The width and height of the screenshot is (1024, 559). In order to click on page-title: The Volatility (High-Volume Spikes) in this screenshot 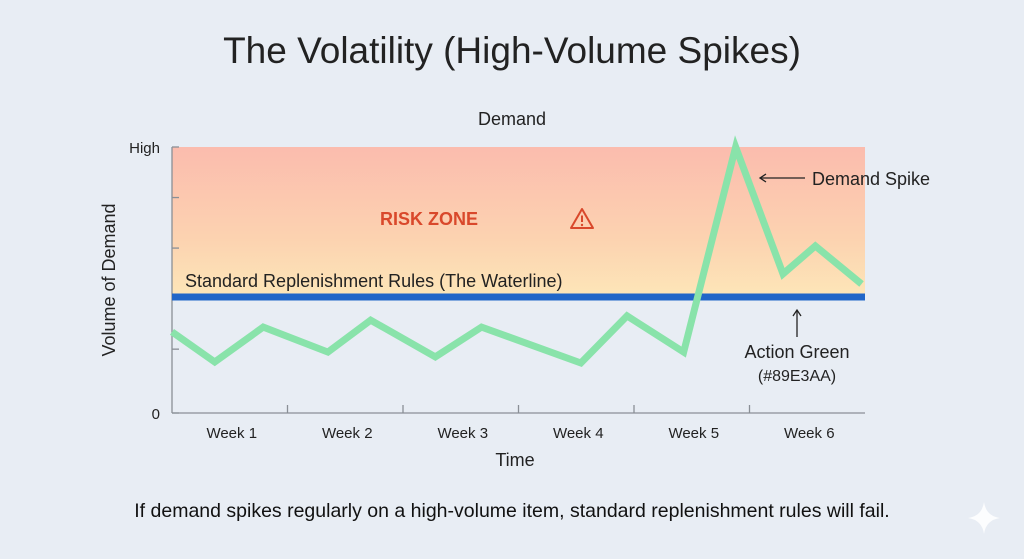, I will do `click(512, 50)`.